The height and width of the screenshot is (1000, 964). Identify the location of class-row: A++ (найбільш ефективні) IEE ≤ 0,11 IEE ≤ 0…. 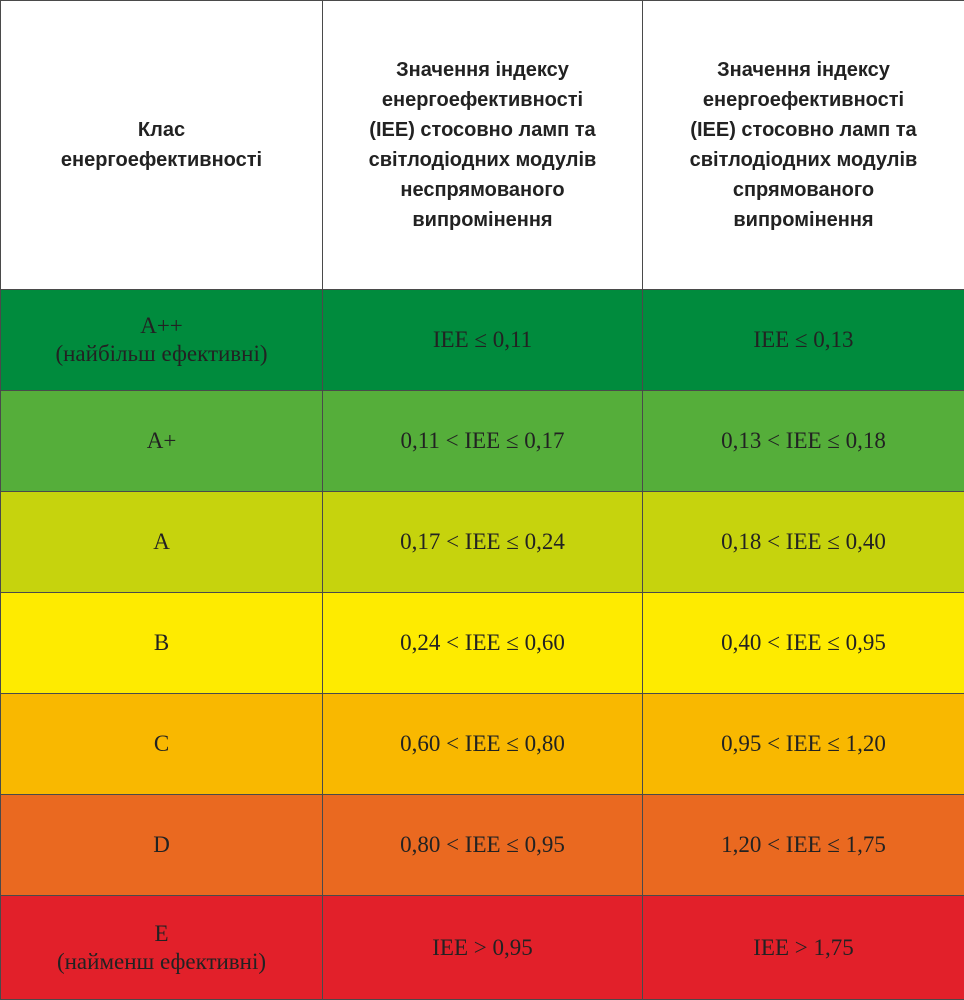
(482, 340).